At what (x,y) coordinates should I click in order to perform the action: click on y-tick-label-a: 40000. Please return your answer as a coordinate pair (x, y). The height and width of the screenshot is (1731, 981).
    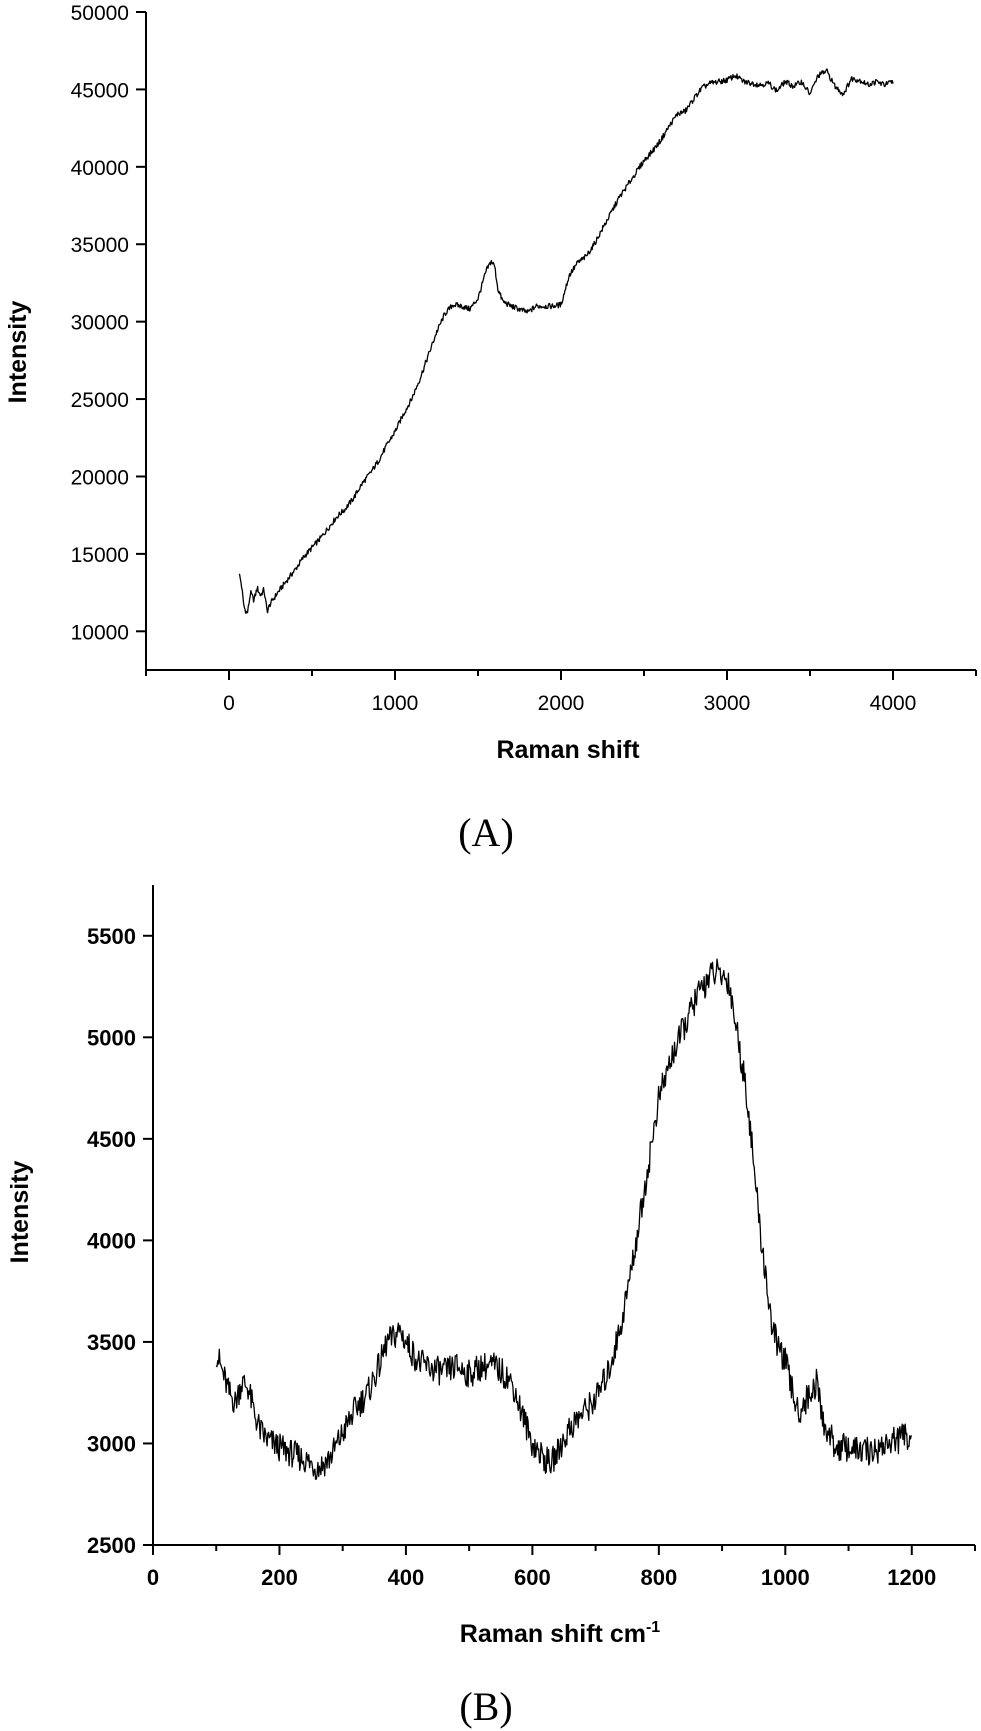
    Looking at the image, I should click on (100, 168).